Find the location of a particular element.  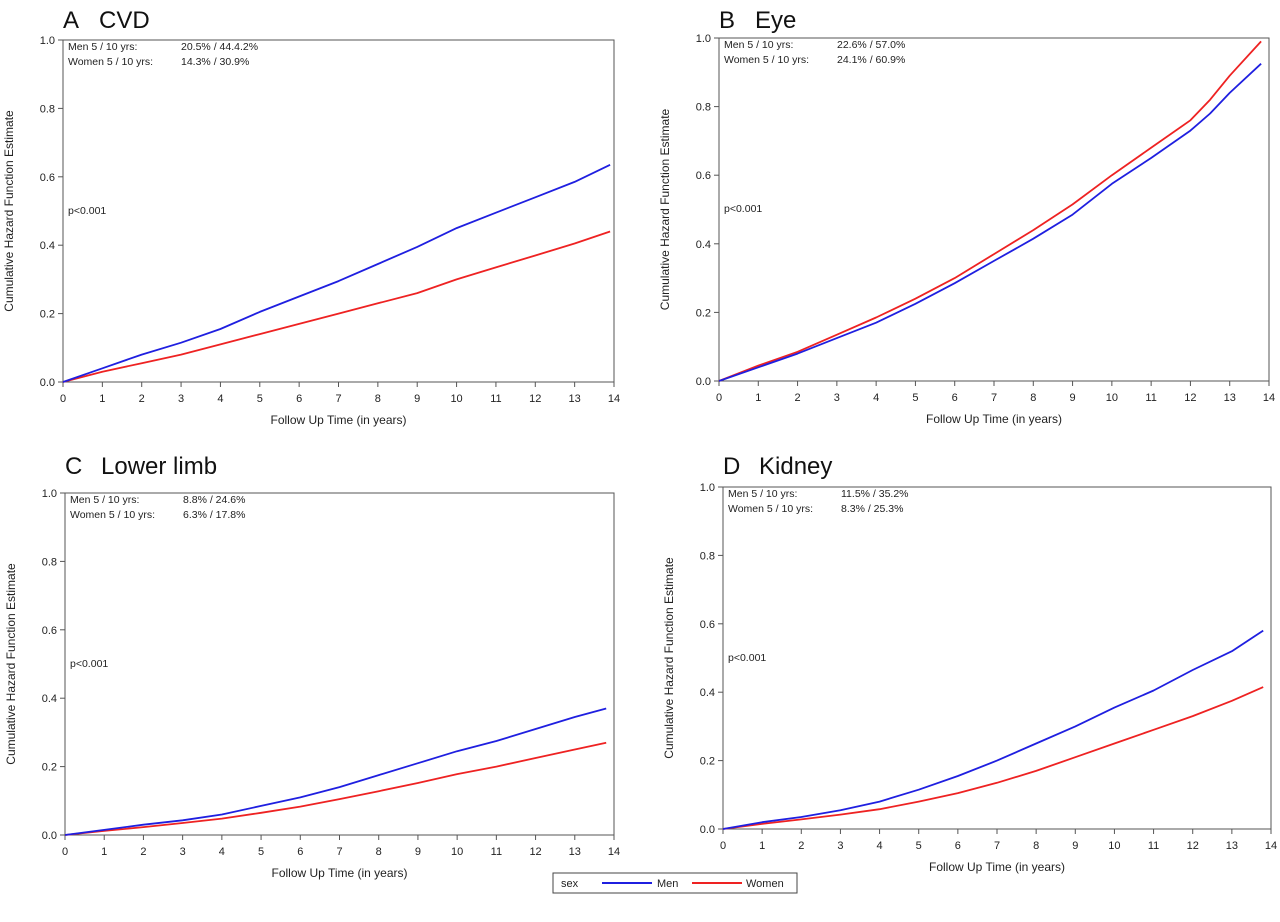

legend-label-men: Men is located at coordinates (667, 884).